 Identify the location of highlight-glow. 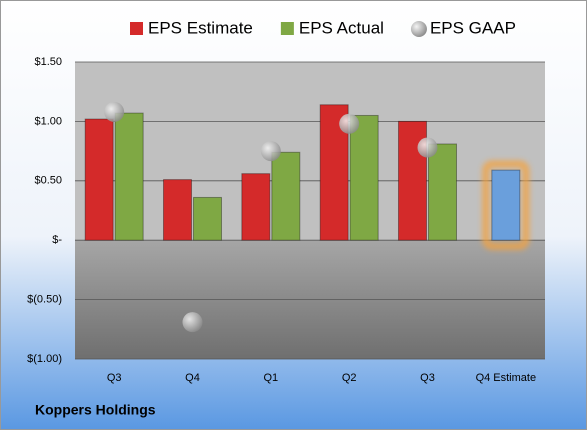
(506, 205).